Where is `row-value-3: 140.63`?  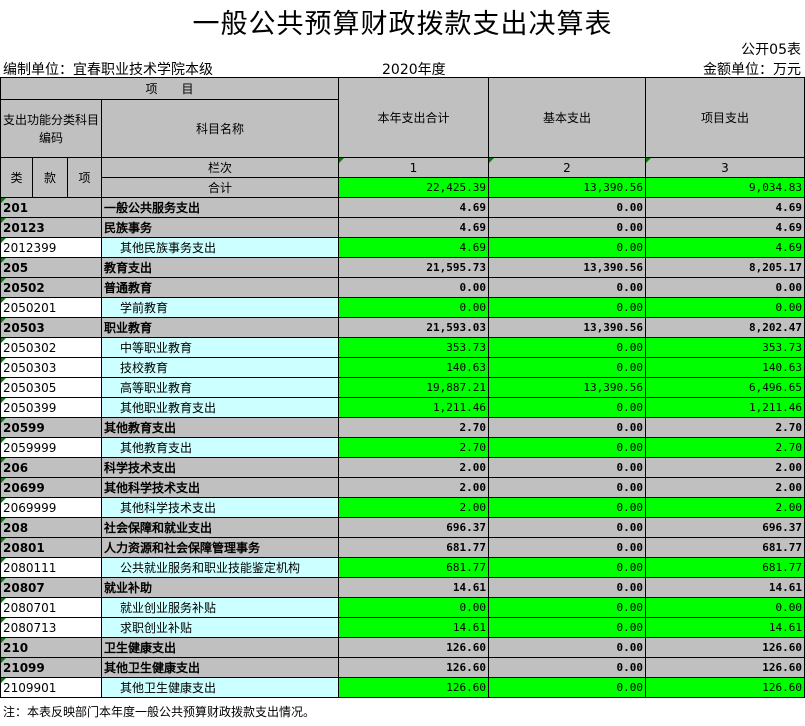
row-value-3: 140.63 is located at coordinates (725, 367).